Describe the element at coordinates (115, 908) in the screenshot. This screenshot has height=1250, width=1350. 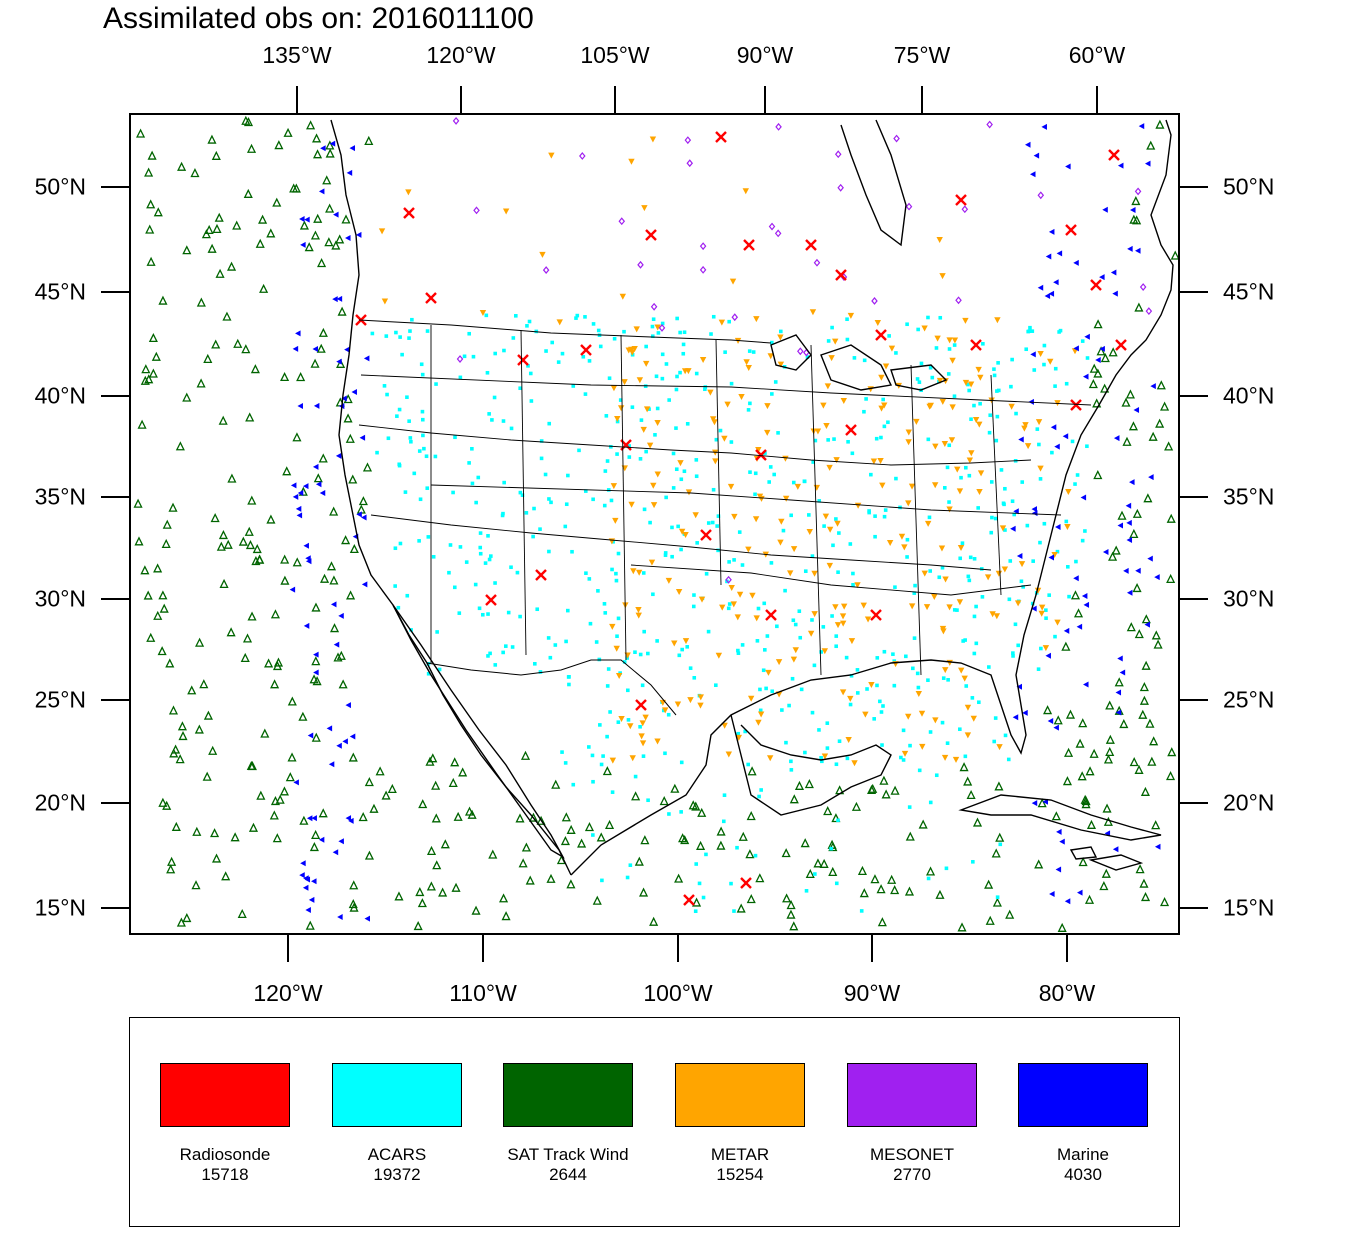
I see `left-lat-tick` at that location.